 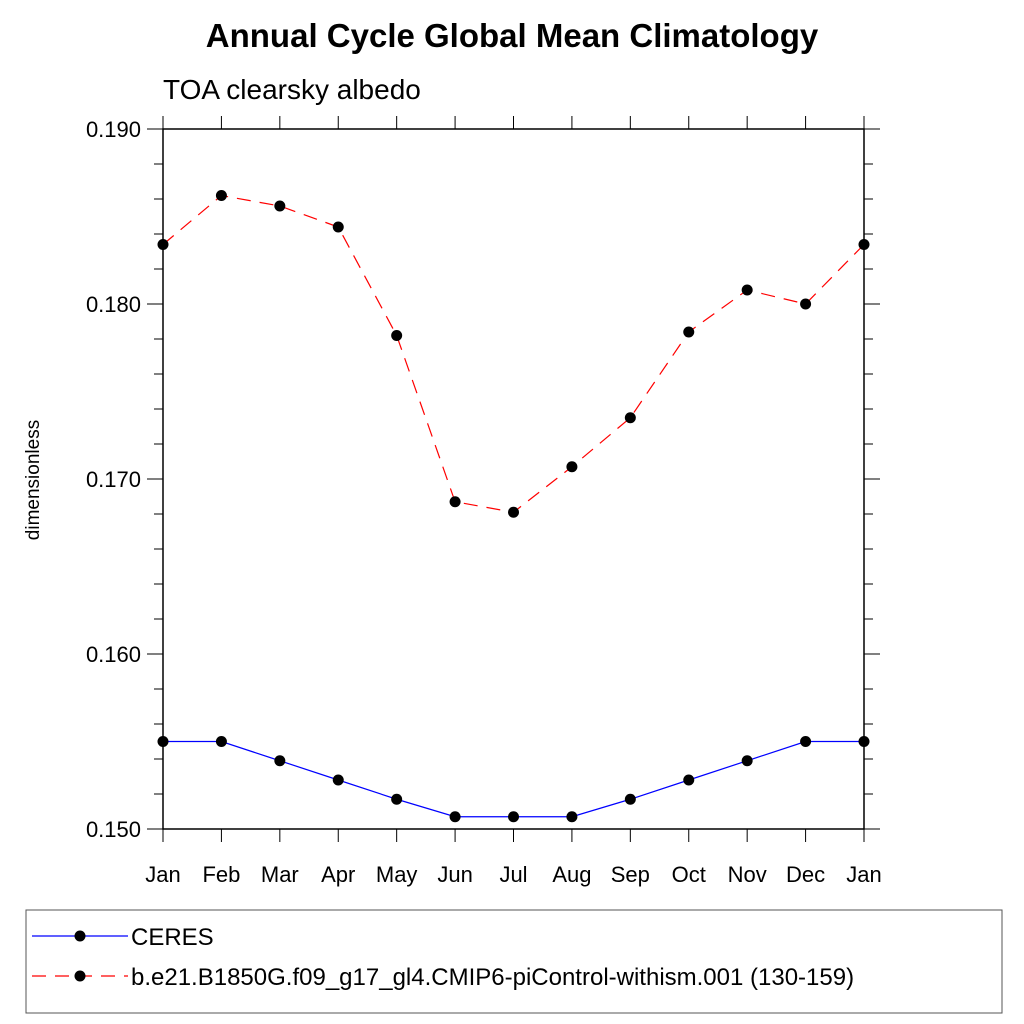 What do you see at coordinates (512, 35) in the screenshot?
I see `chart-title: Annual Cycle Global Mean Climatology` at bounding box center [512, 35].